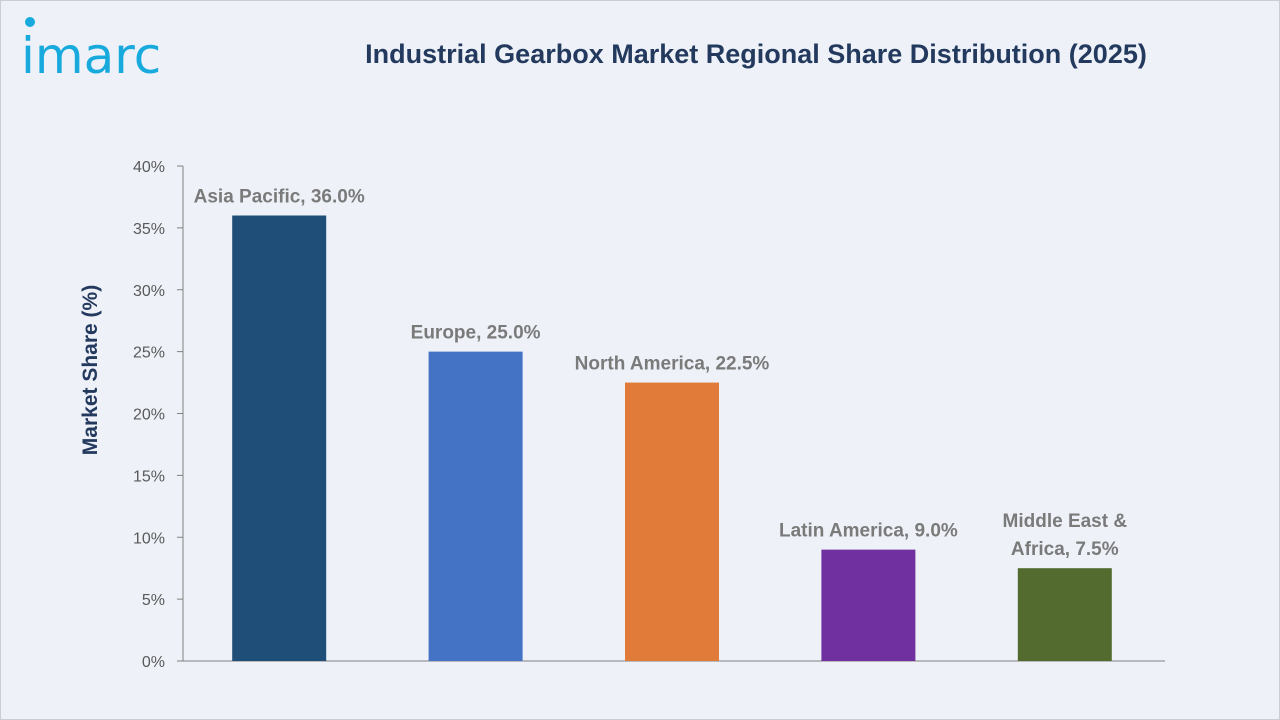 The width and height of the screenshot is (1280, 720). What do you see at coordinates (149, 229) in the screenshot?
I see `y-tick-label: 35%` at bounding box center [149, 229].